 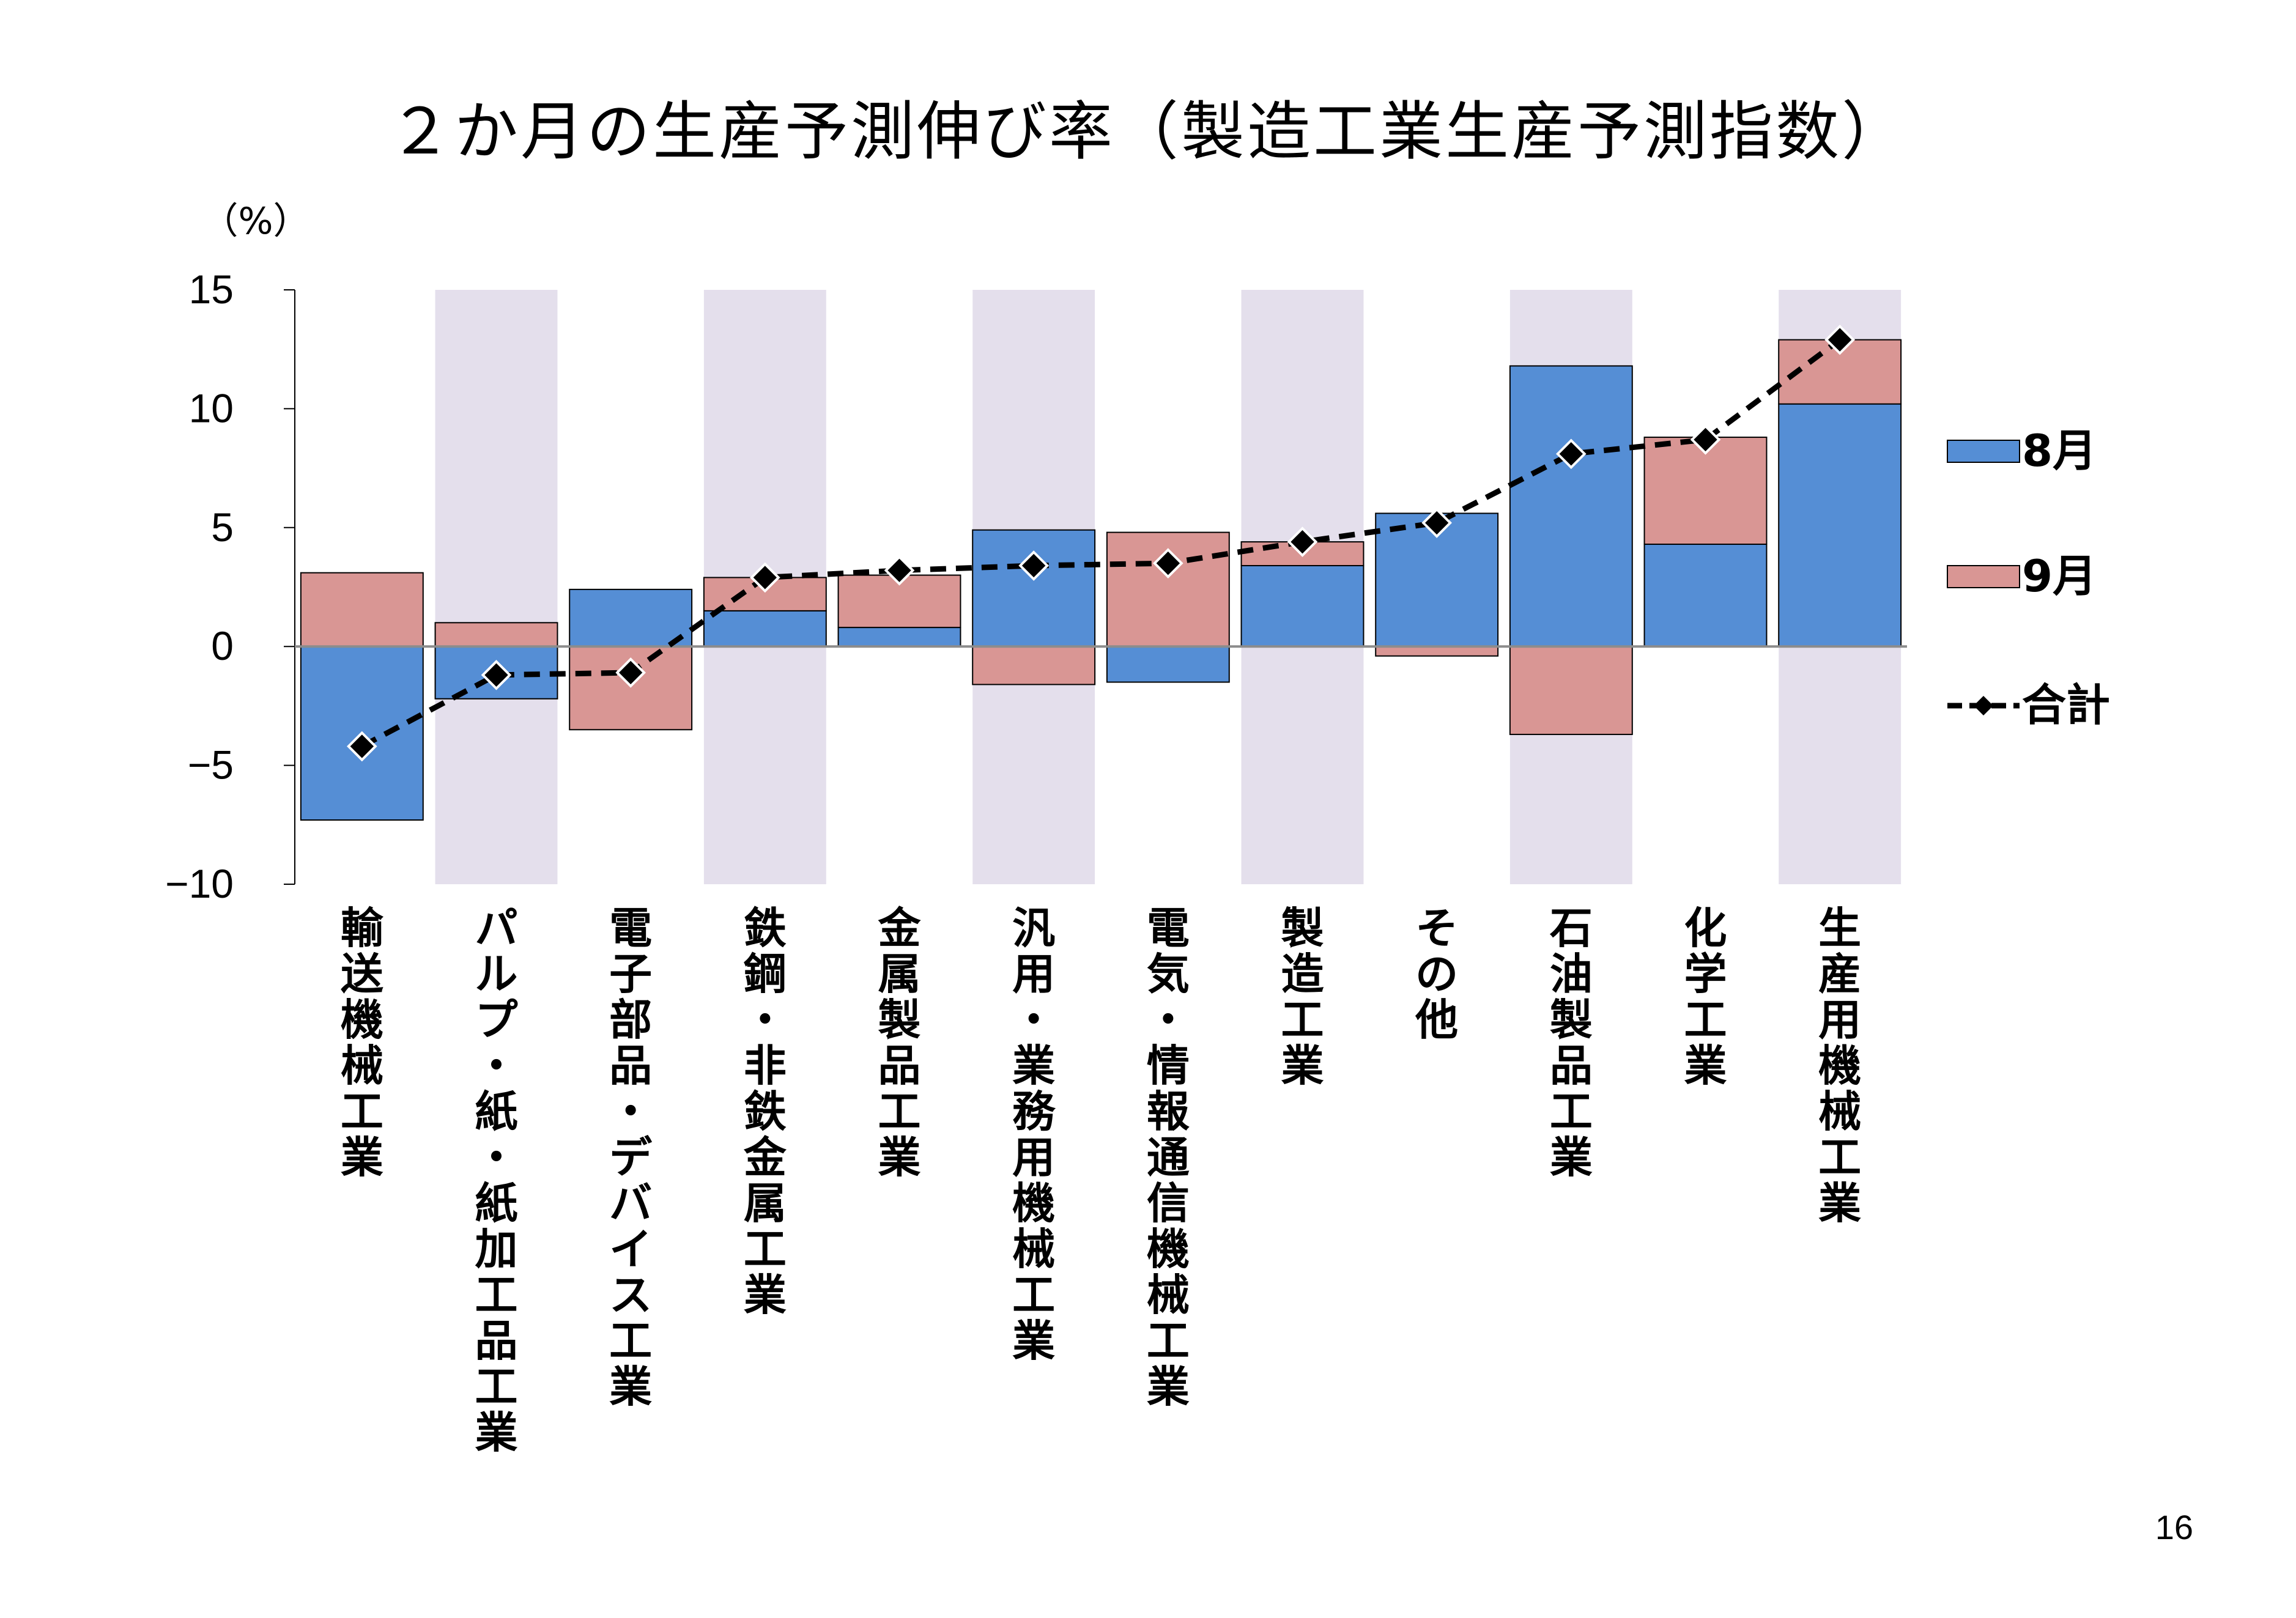 What do you see at coordinates (1437, 974) in the screenshot?
I see `category-label: その他` at bounding box center [1437, 974].